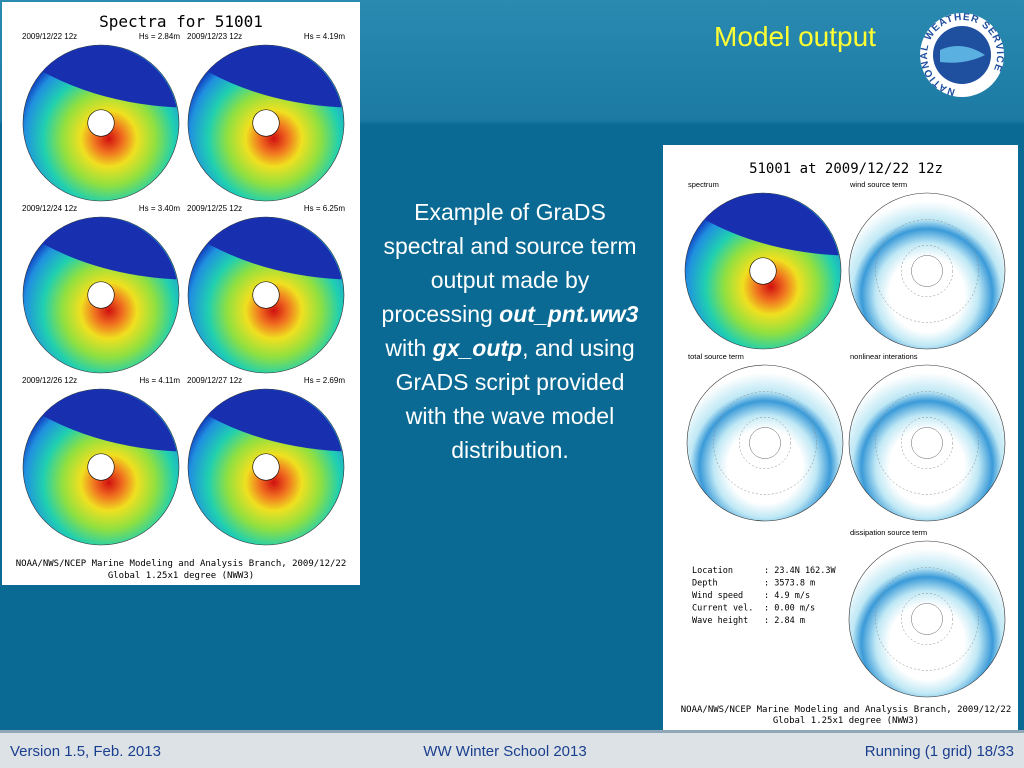 Image resolution: width=1024 pixels, height=768 pixels. Describe the element at coordinates (85, 751) in the screenshot. I see `footer-left: Version 1.5, Feb. 2013` at that location.